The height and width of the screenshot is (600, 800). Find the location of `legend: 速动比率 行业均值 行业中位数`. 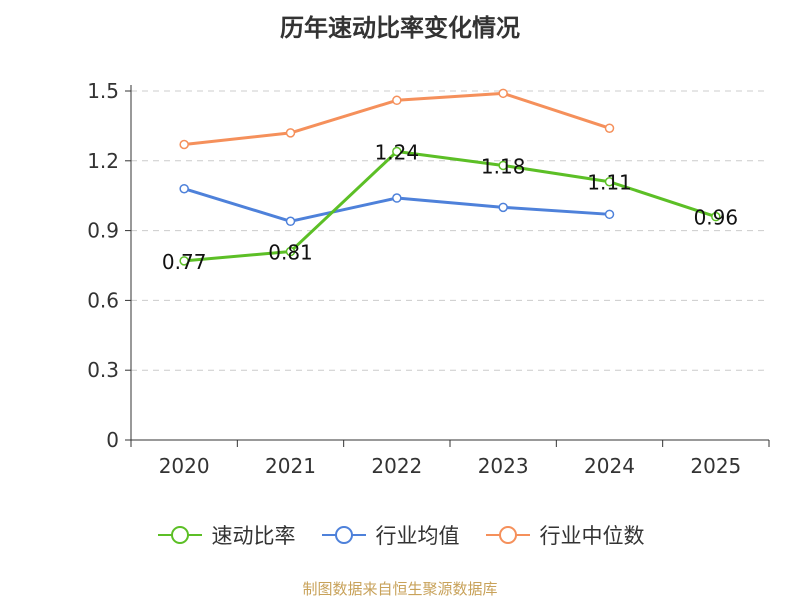

legend: 速动比率 行业均值 行业中位数 is located at coordinates (400, 535).